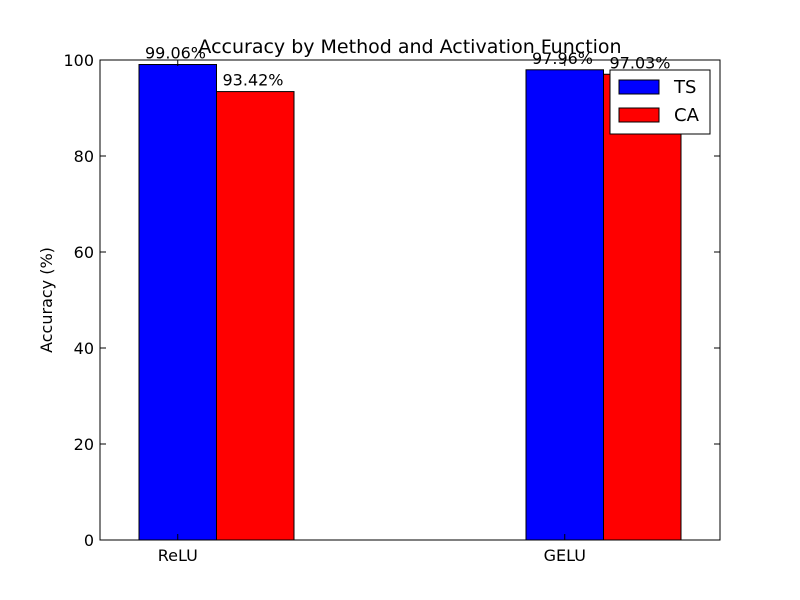 The height and width of the screenshot is (600, 800). What do you see at coordinates (84, 252) in the screenshot?
I see `y-tick-label: 60` at bounding box center [84, 252].